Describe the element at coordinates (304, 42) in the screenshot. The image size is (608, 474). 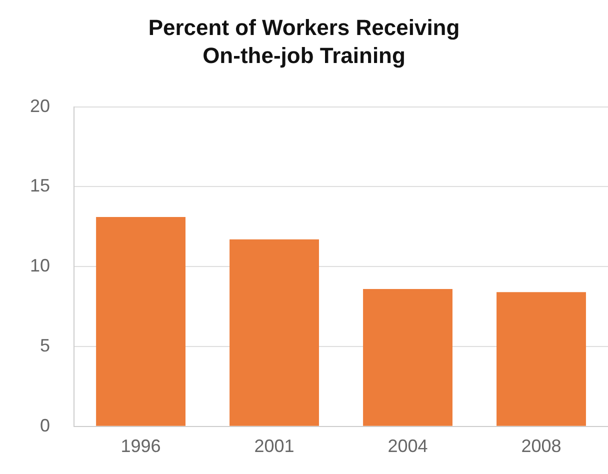
I see `chart-title: Percent of Workers Receiving On-the-job Training` at that location.